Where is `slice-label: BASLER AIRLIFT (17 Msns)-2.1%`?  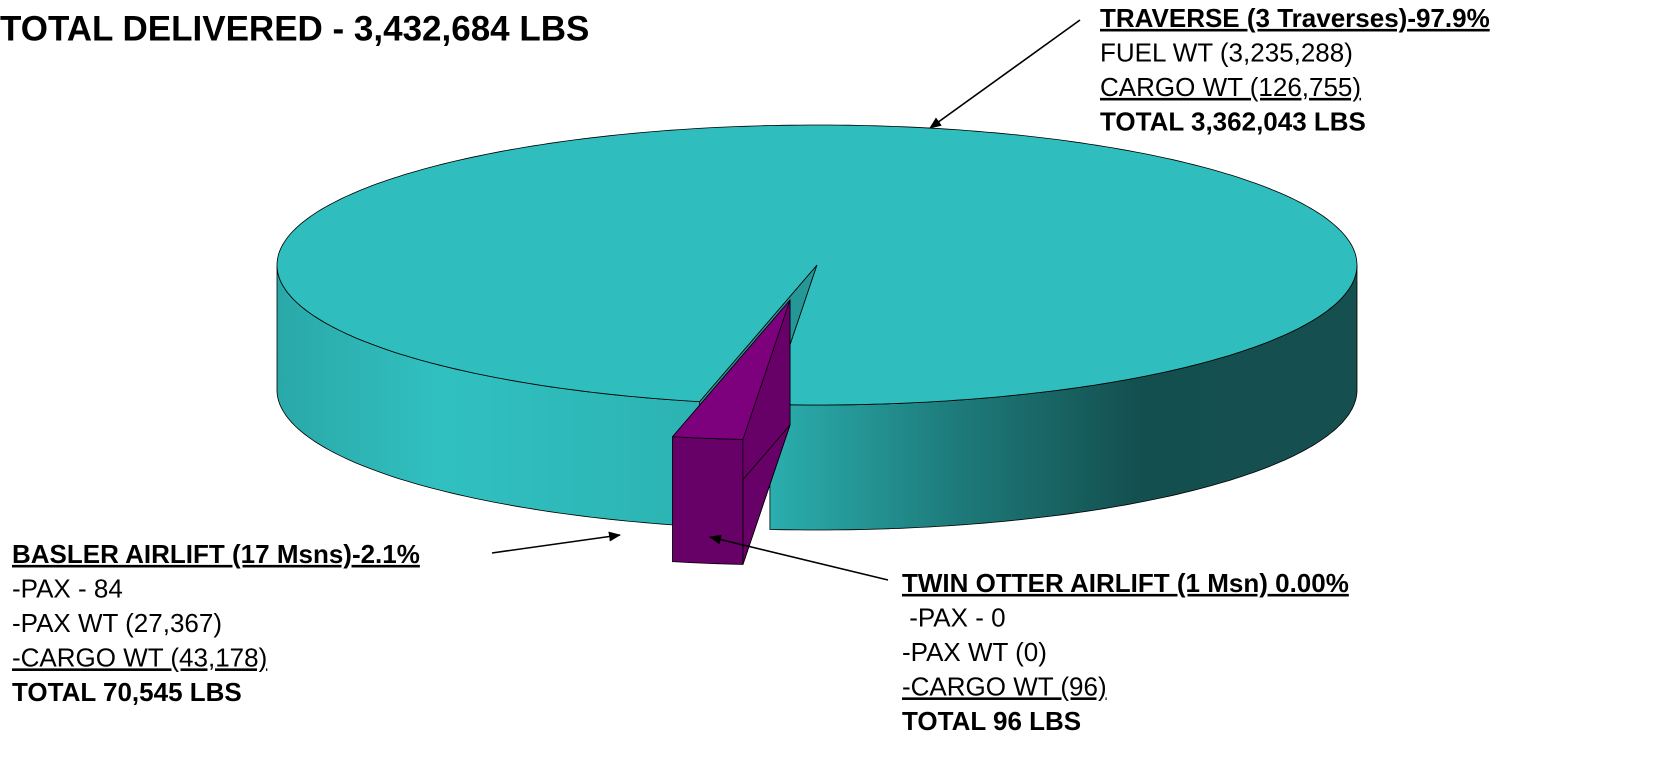
slice-label: BASLER AIRLIFT (17 Msns)-2.1% is located at coordinates (216, 554).